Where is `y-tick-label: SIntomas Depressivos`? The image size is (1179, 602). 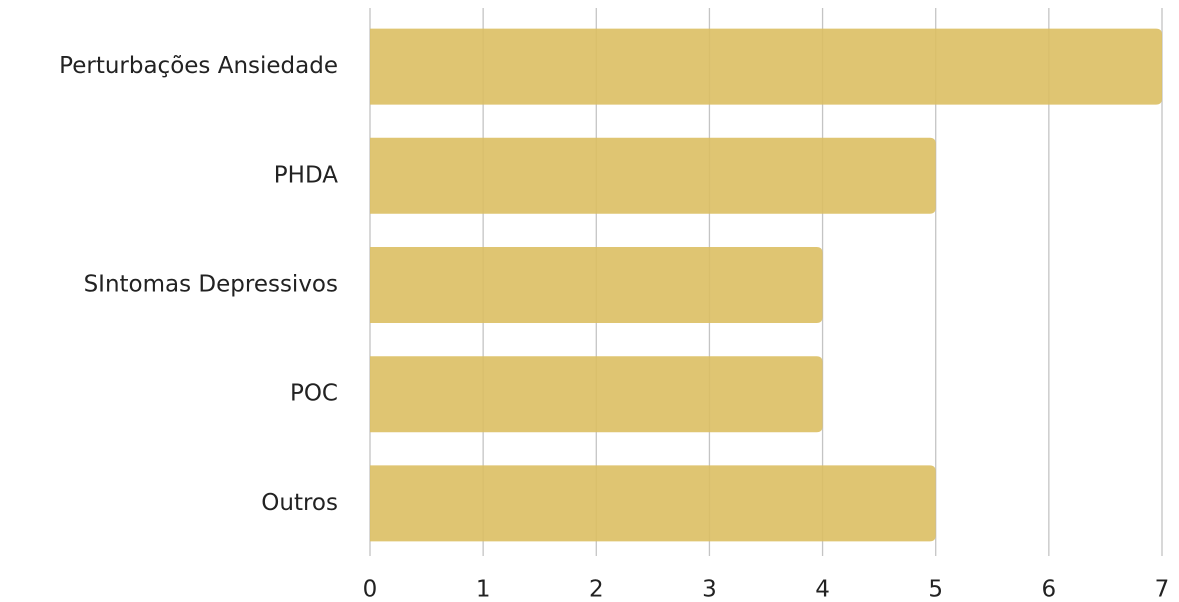
y-tick-label: SIntomas Depressivos is located at coordinates (211, 285).